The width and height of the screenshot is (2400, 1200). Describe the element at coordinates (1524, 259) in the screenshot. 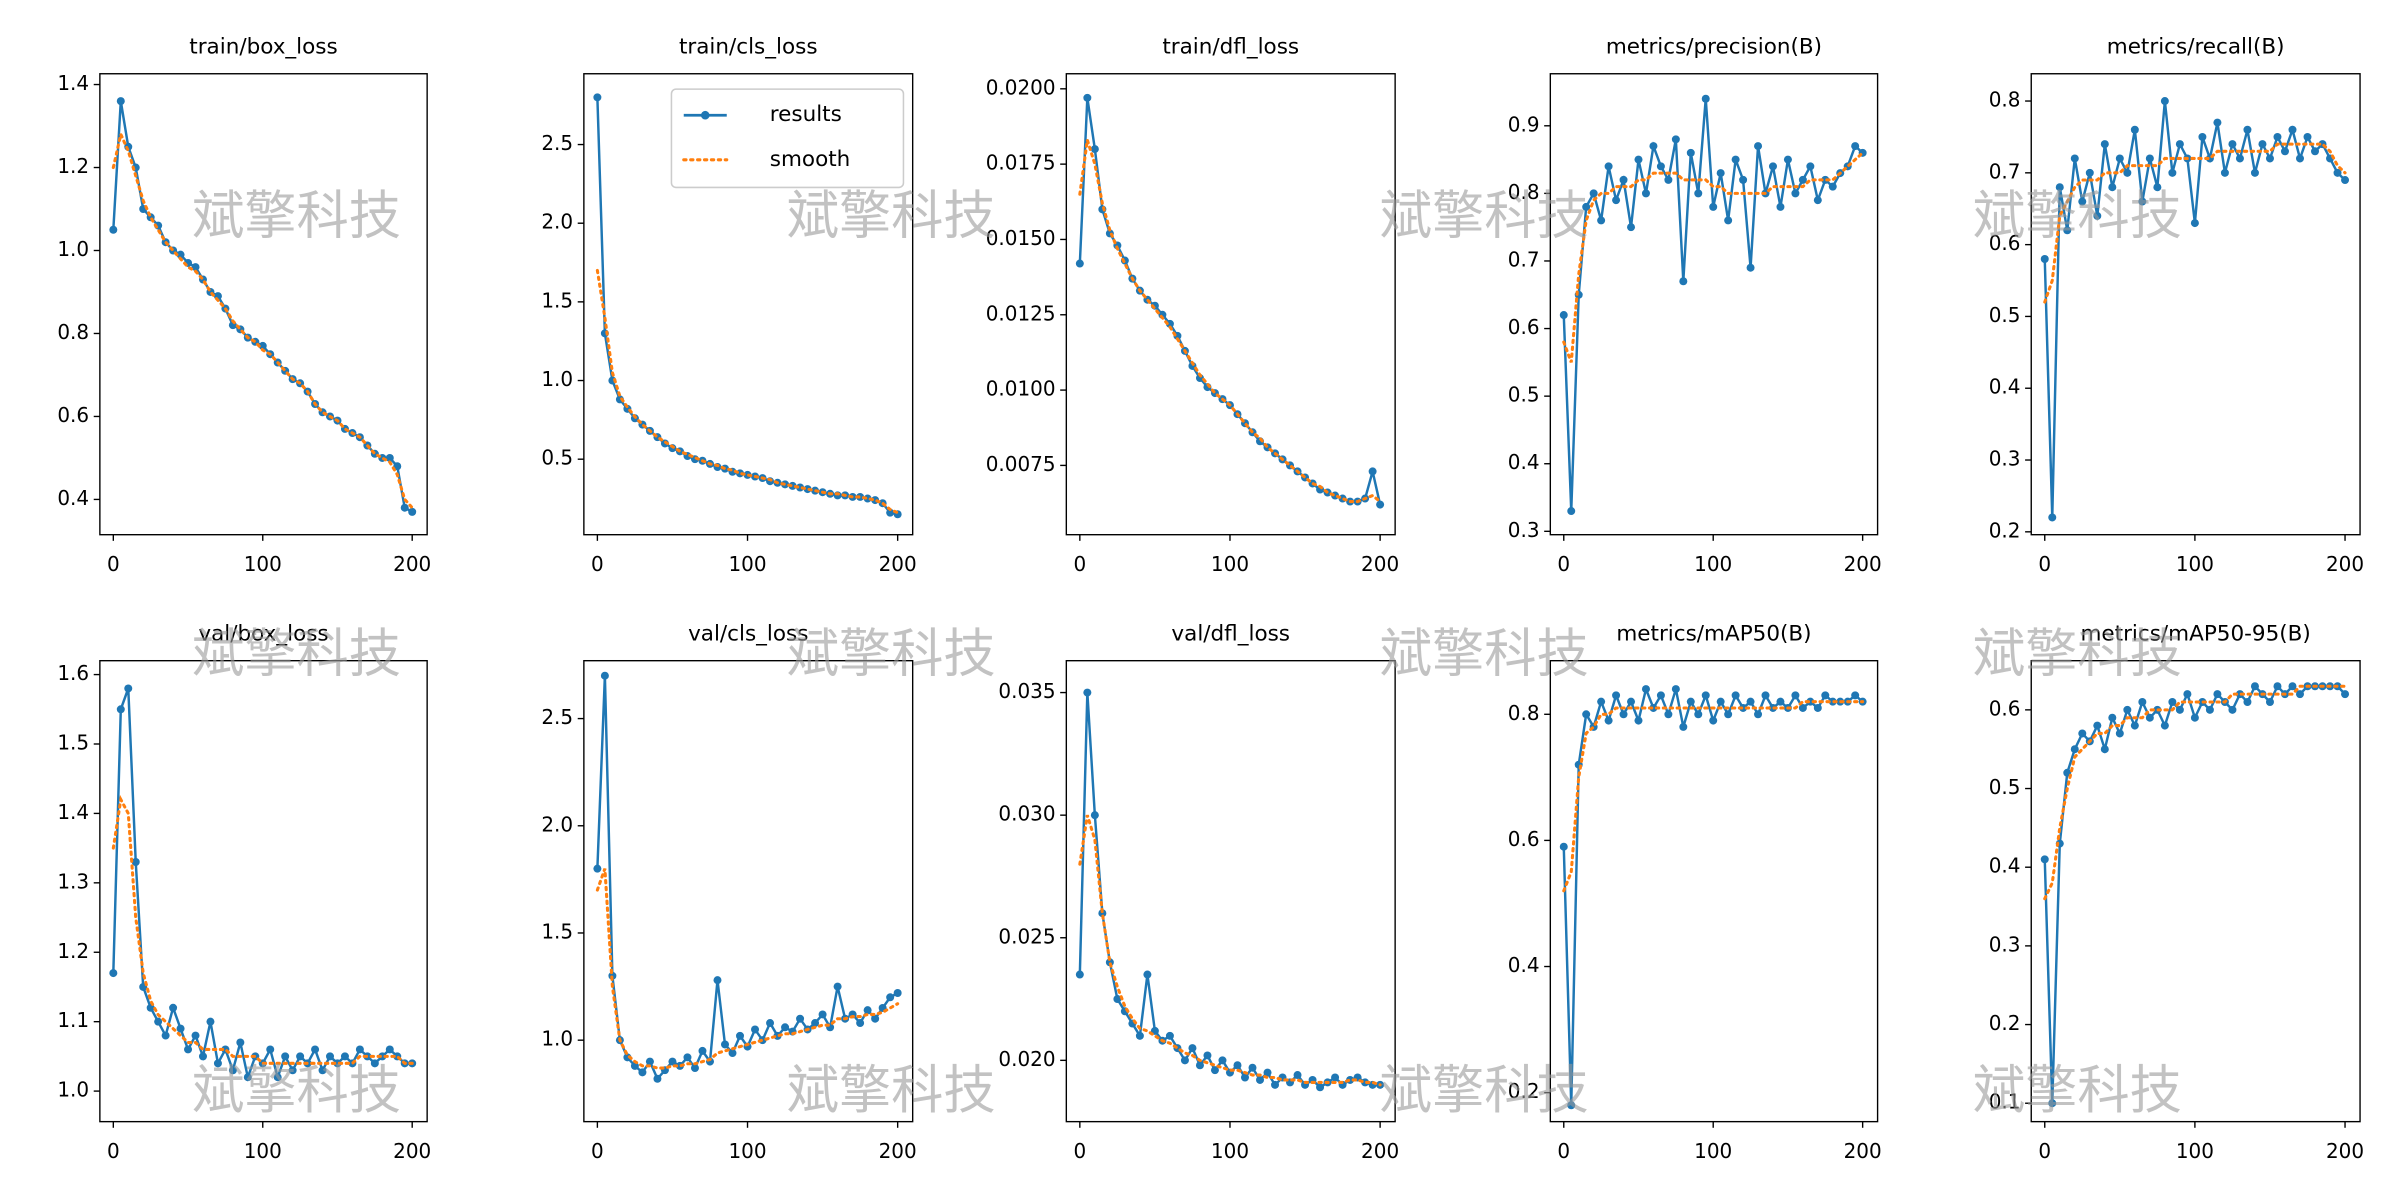

I see `y-tick-label: 0.7` at that location.